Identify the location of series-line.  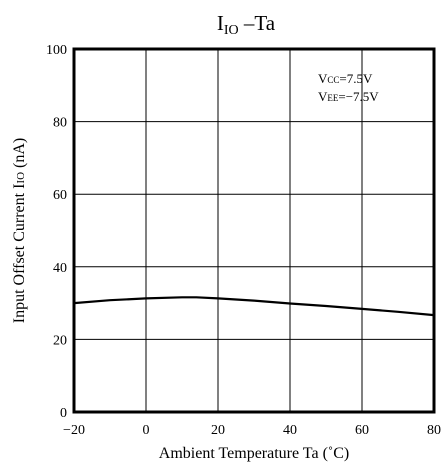
(254, 306).